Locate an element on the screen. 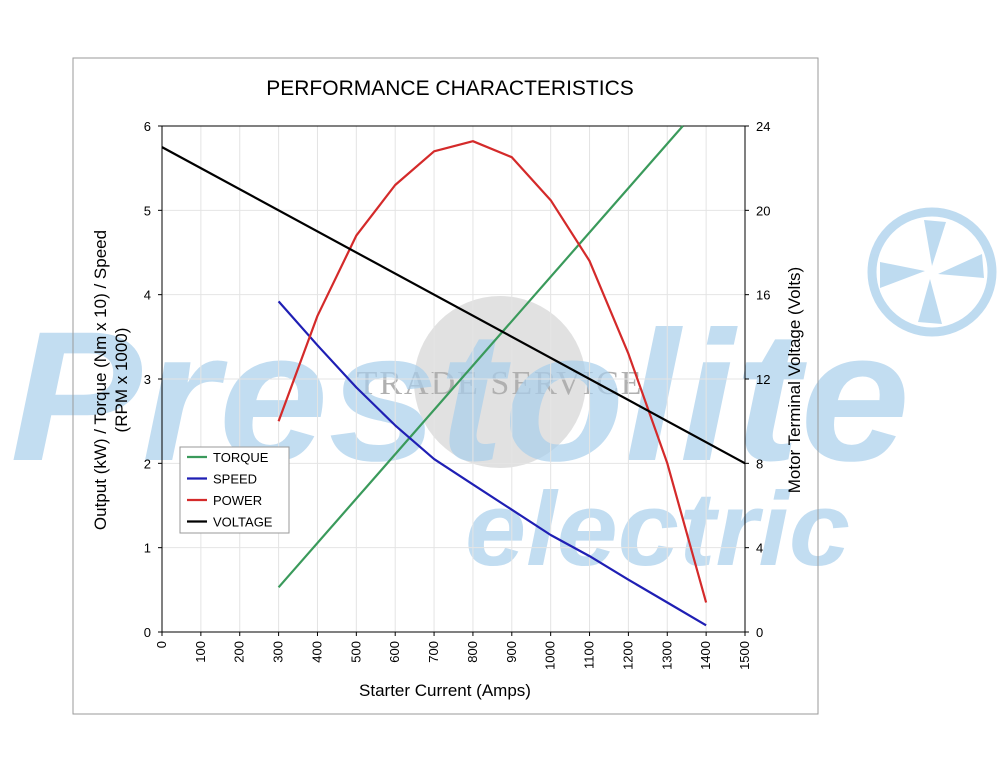 This screenshot has height=773, width=1000. chart-title: PERFORMANCE CHARACTERISTICS is located at coordinates (450, 88).